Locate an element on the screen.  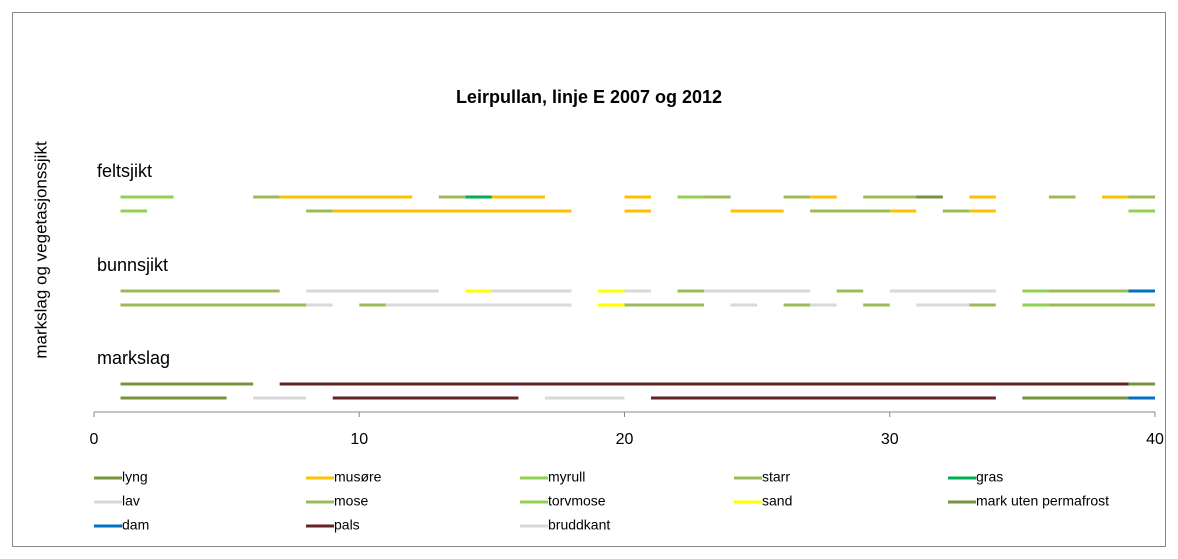
legend-label: mark uten permafrost is located at coordinates (1042, 501).